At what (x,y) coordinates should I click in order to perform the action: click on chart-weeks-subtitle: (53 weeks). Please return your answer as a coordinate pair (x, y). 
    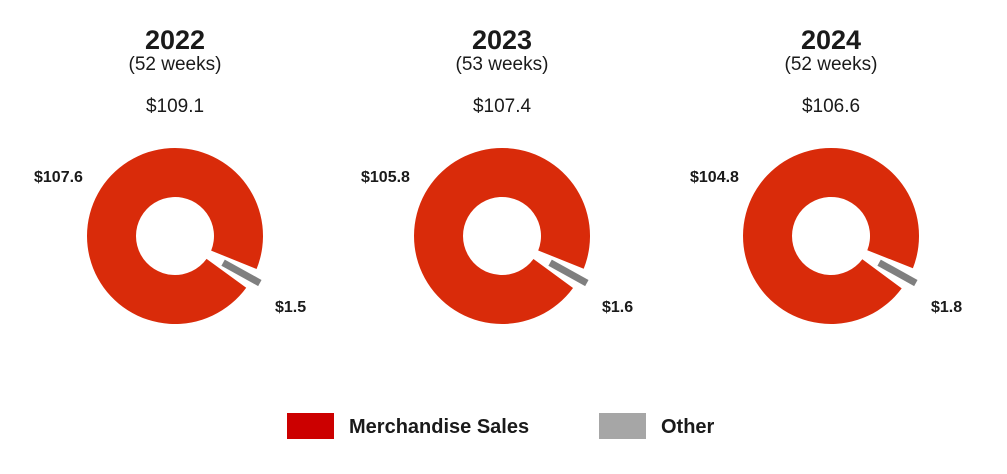
    Looking at the image, I should click on (502, 64).